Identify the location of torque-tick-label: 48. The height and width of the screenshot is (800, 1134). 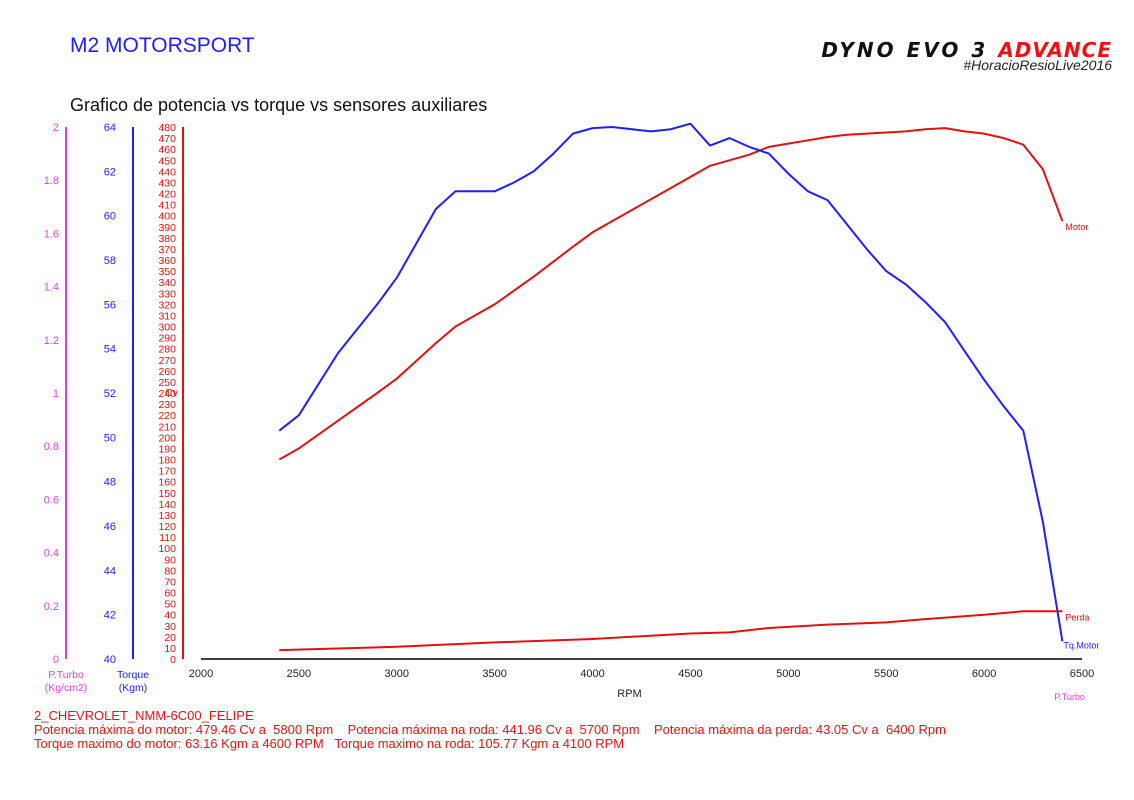
(110, 483).